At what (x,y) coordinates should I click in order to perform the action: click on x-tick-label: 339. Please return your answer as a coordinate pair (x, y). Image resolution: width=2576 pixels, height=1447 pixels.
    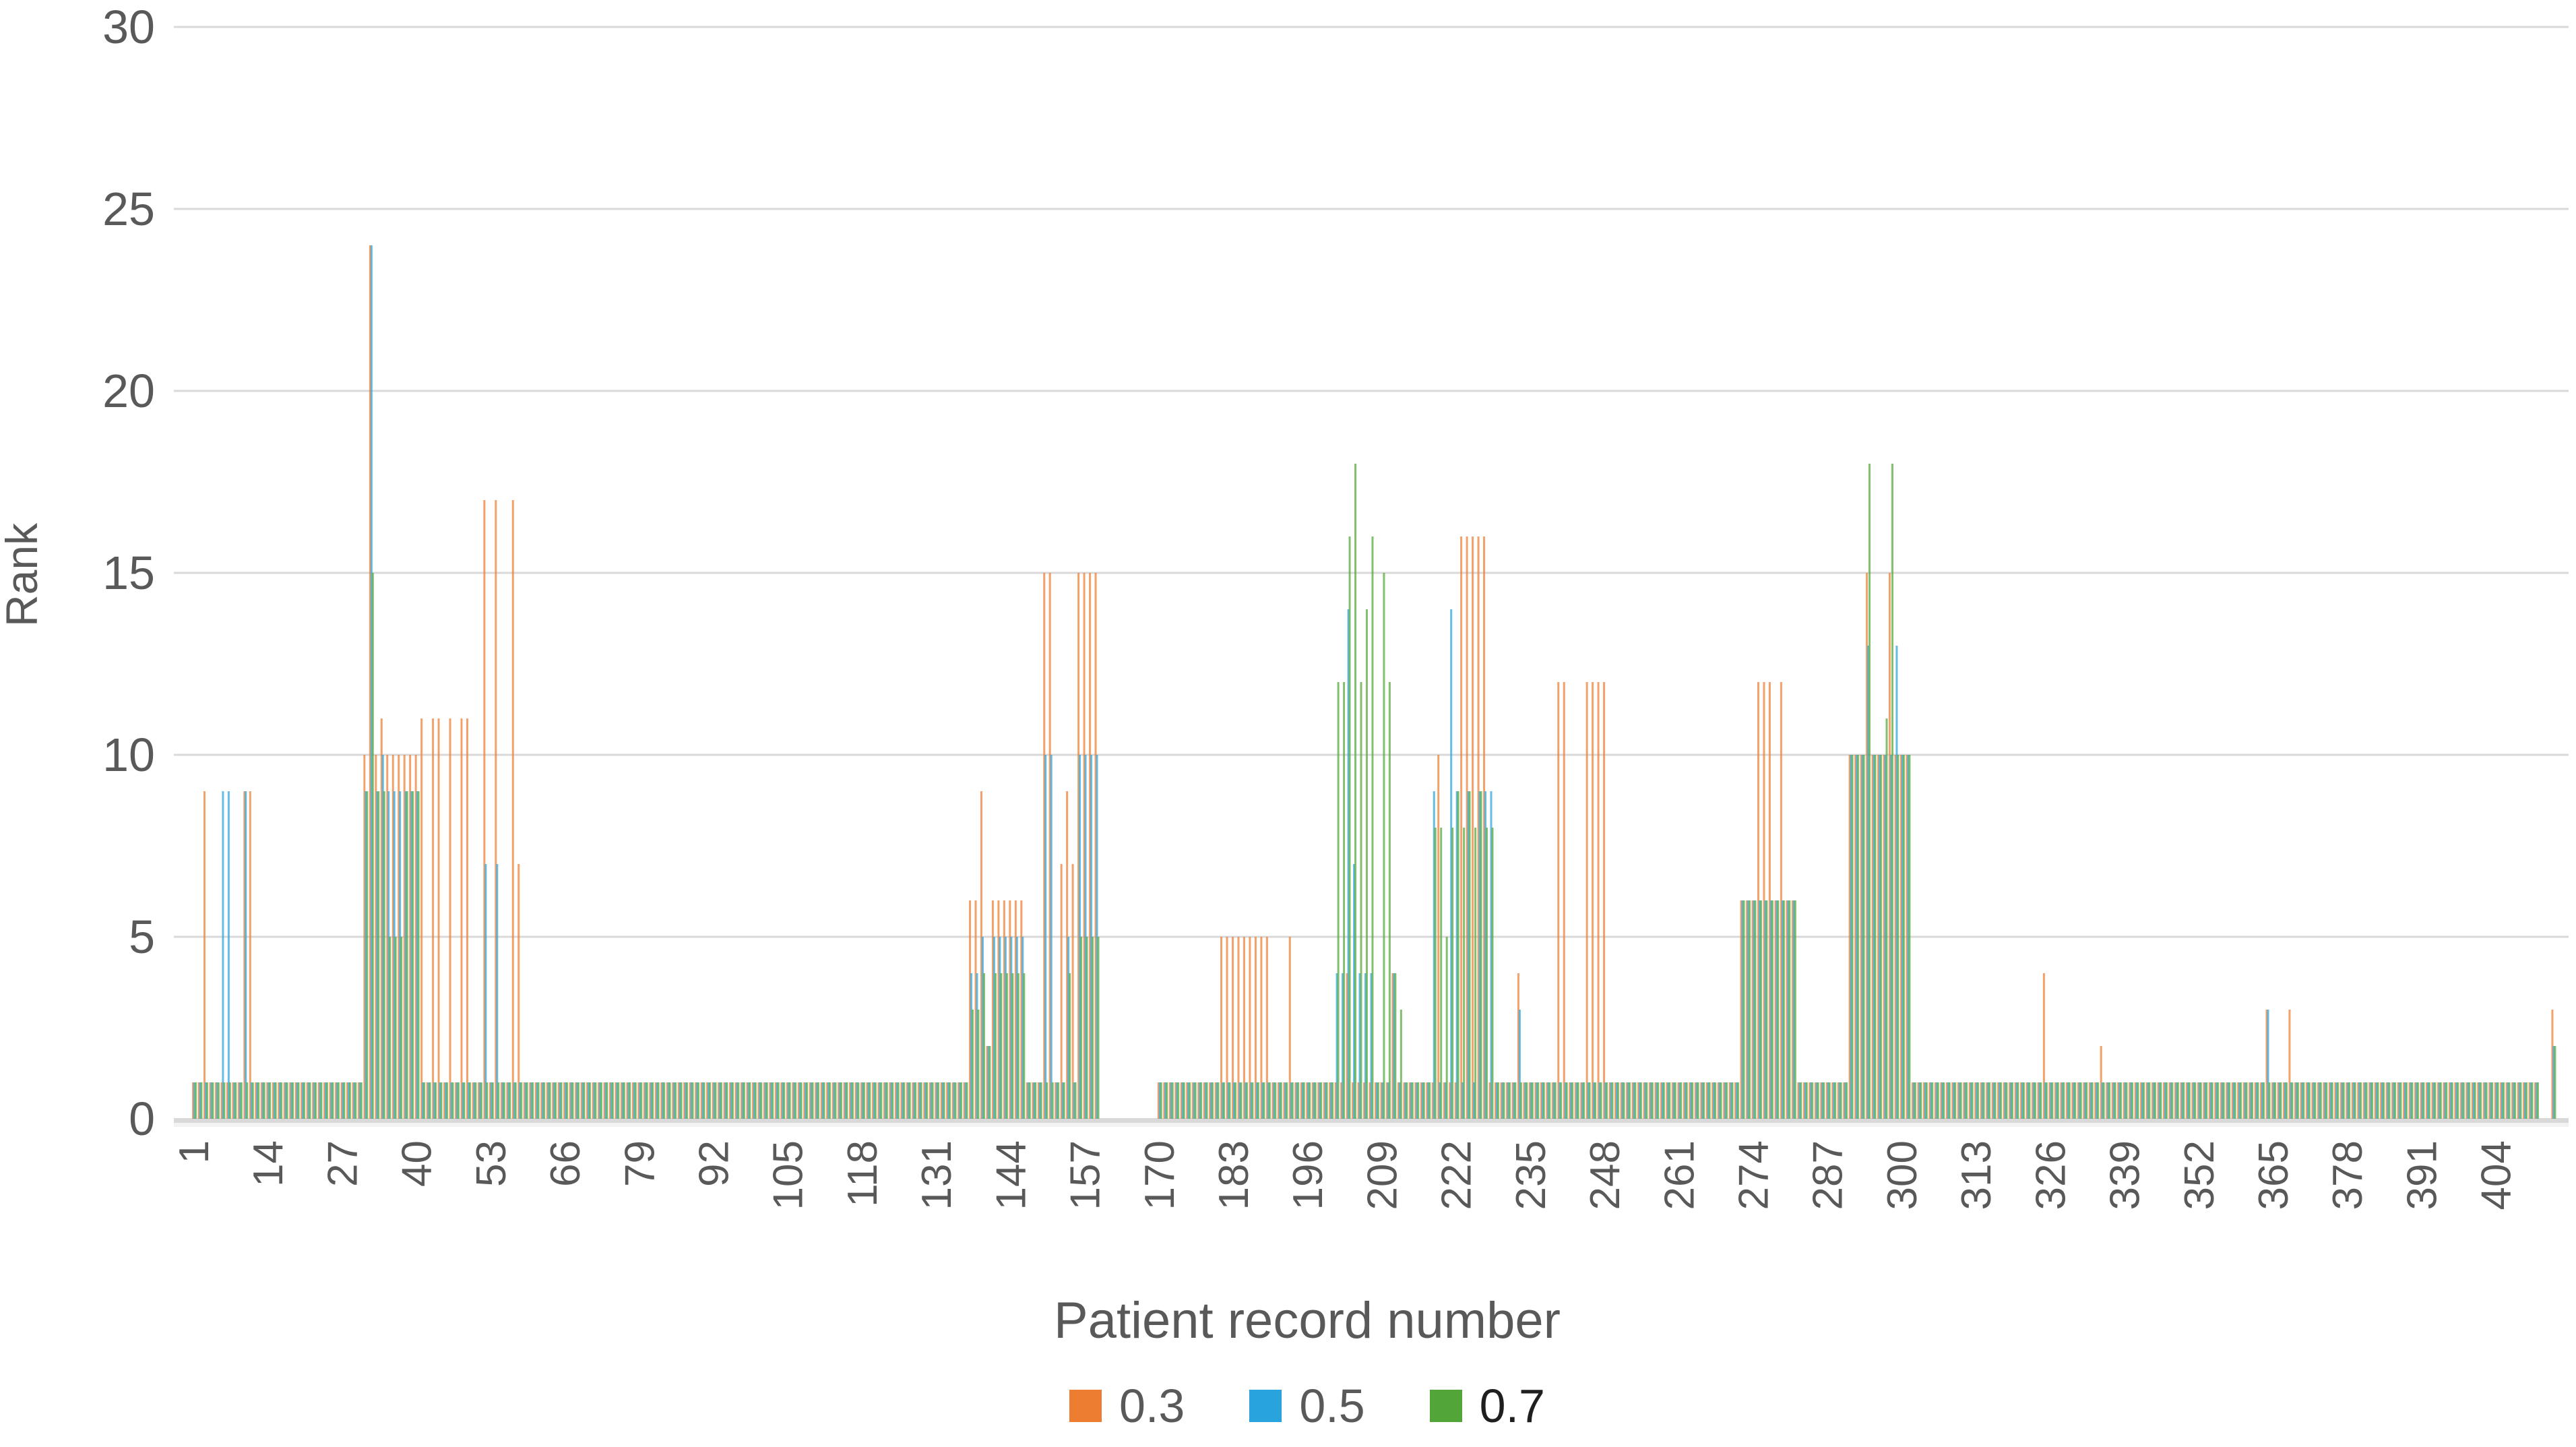
    Looking at the image, I should click on (2125, 1175).